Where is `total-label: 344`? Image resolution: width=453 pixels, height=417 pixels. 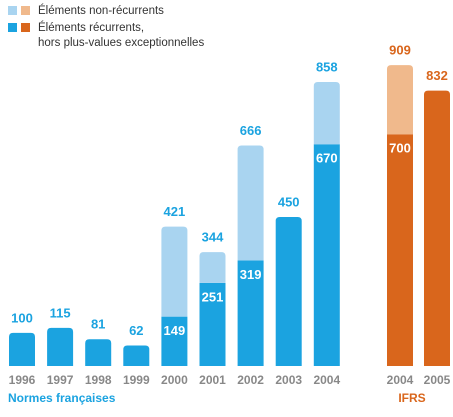 total-label: 344 is located at coordinates (213, 237).